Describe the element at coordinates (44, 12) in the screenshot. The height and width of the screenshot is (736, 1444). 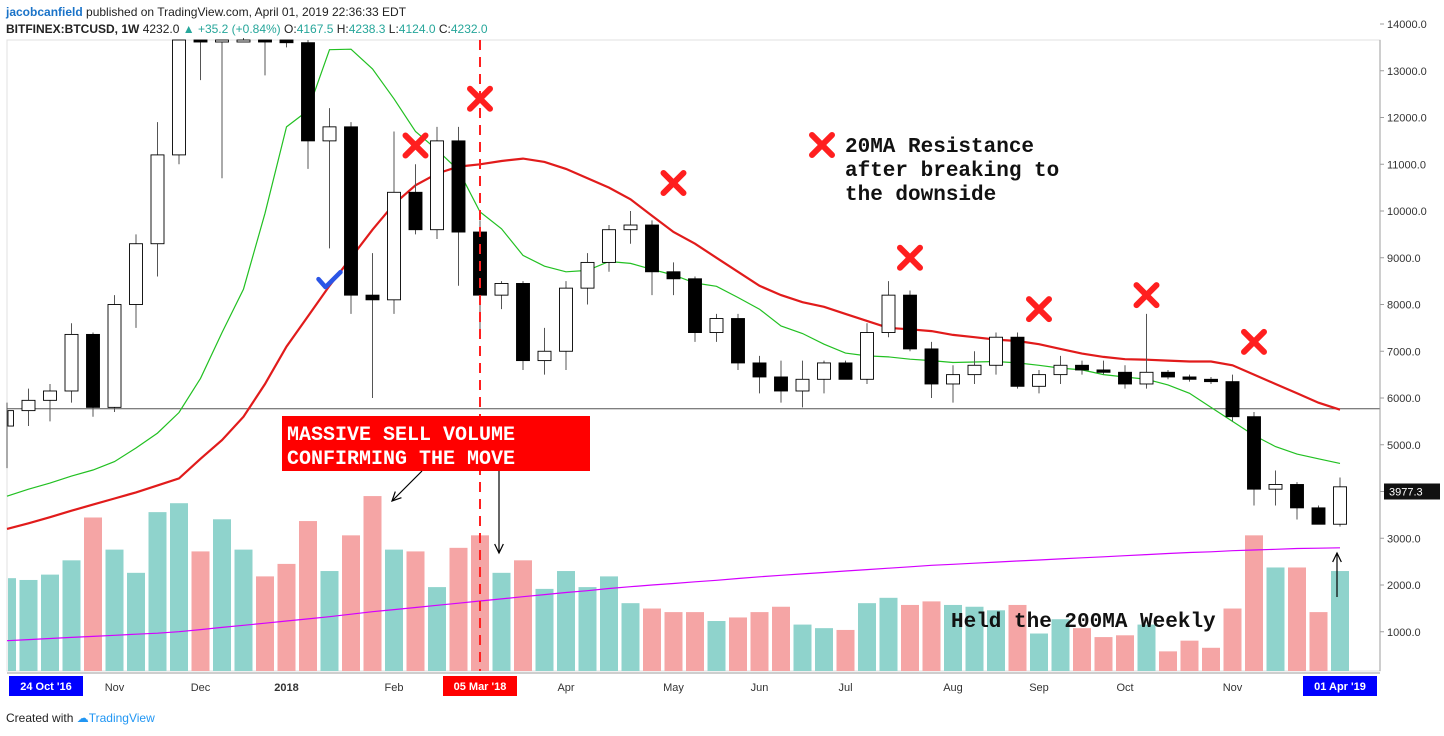
I see `author-link: jacobcanfield` at that location.